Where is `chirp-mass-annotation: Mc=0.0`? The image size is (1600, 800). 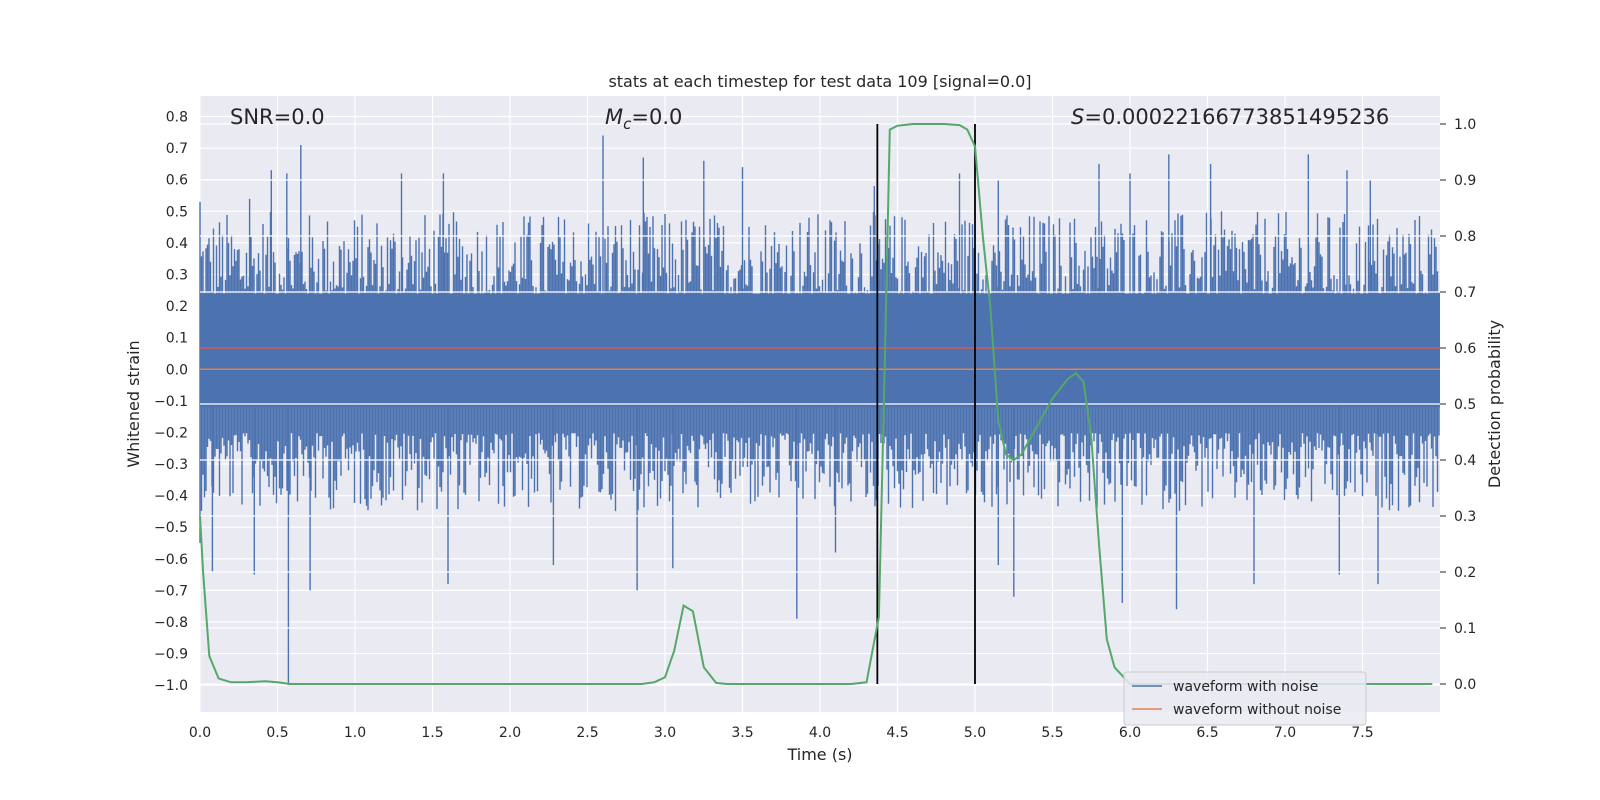
chirp-mass-annotation: Mc=0.0 is located at coordinates (643, 119).